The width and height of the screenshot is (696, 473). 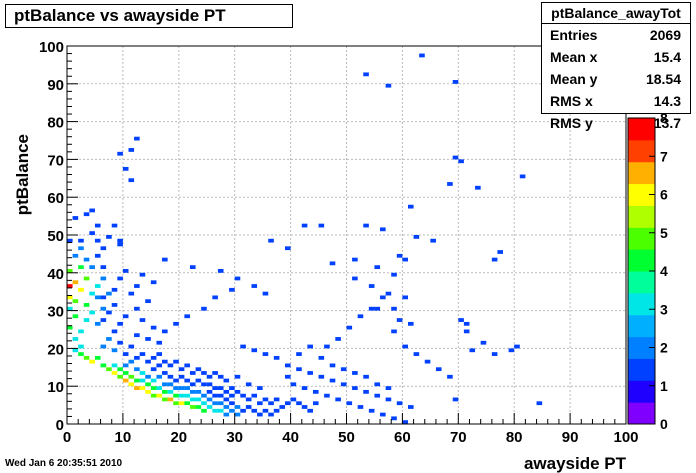 I want to click on x-tick-label: 90, so click(x=570, y=437).